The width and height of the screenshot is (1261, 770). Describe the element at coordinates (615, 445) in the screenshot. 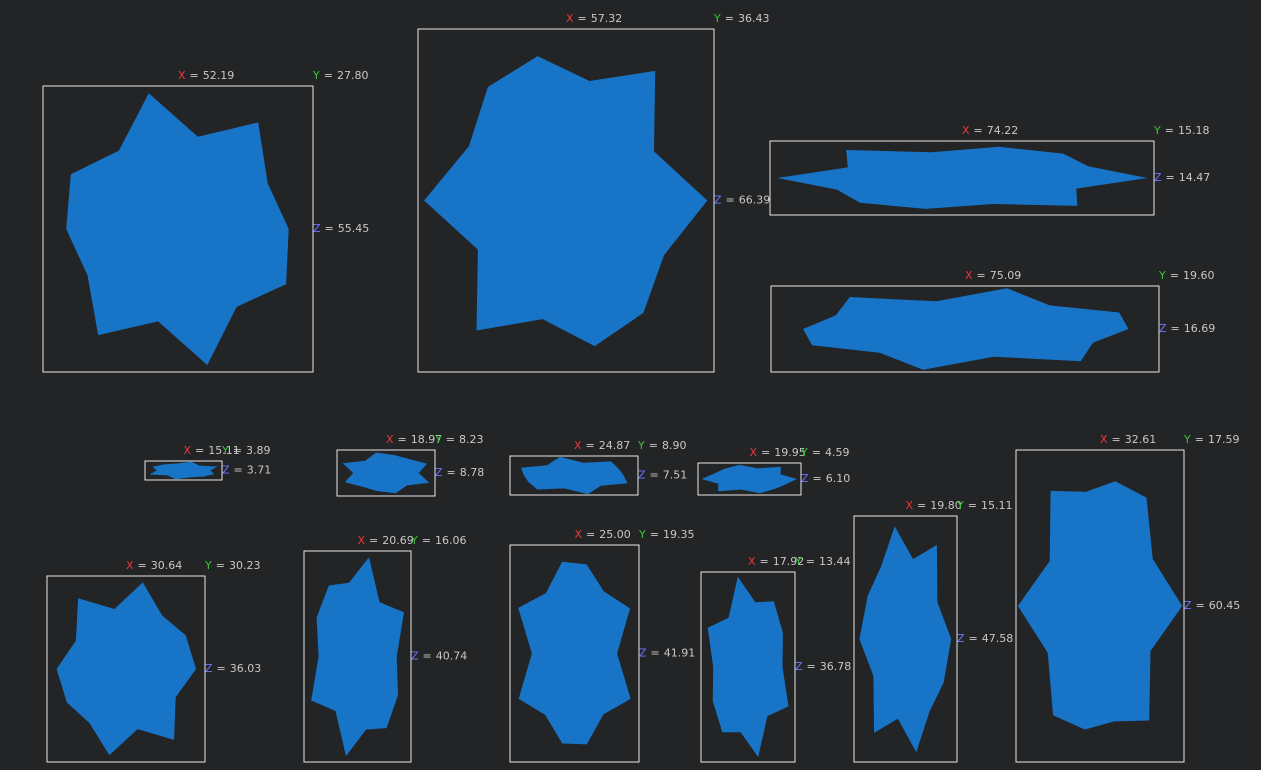

I see `dimension-value: 24.87` at that location.